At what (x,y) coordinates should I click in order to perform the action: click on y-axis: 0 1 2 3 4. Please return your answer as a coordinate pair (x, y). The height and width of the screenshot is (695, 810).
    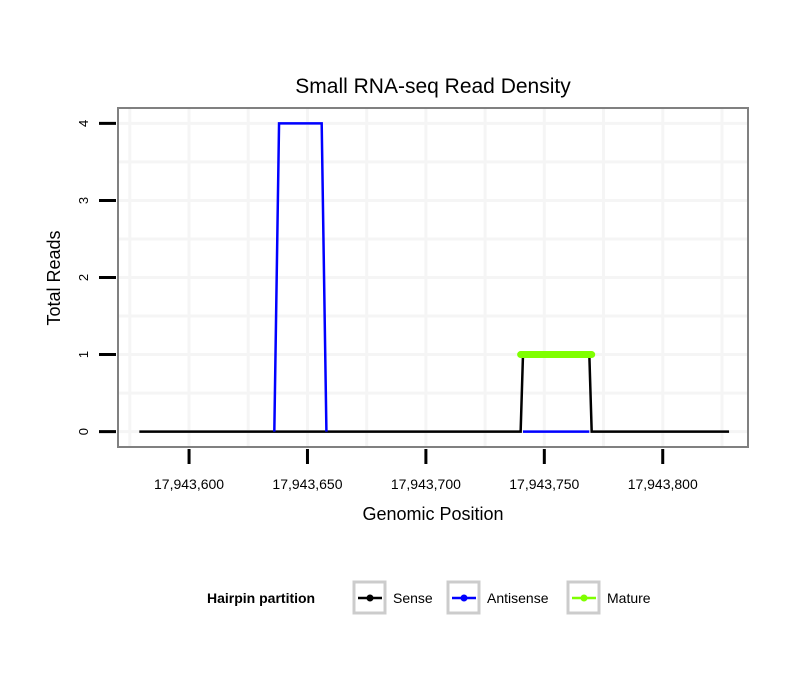
    Looking at the image, I should click on (96, 277).